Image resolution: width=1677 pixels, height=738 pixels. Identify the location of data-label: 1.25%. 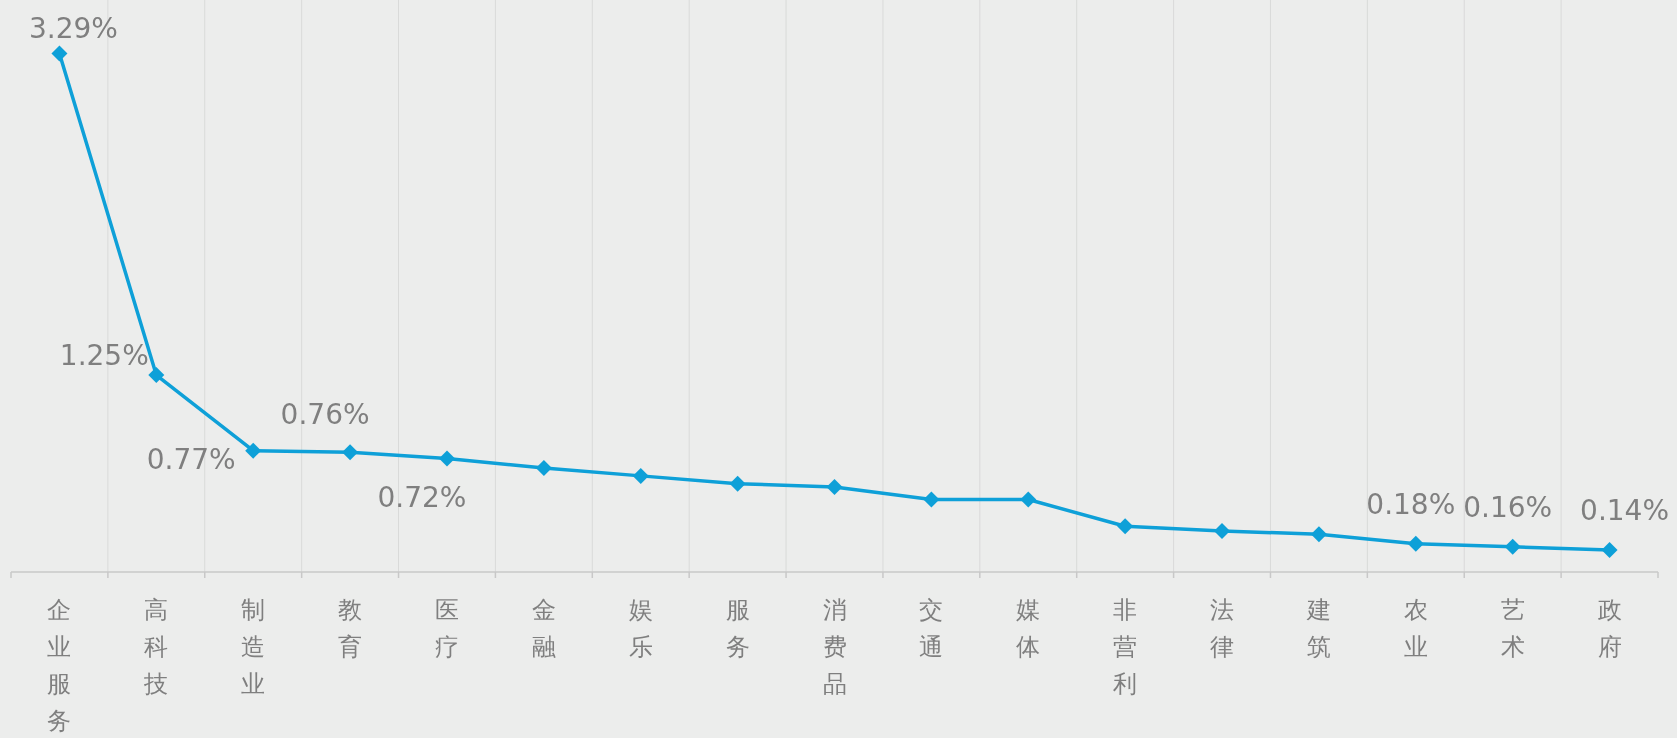
(104, 356).